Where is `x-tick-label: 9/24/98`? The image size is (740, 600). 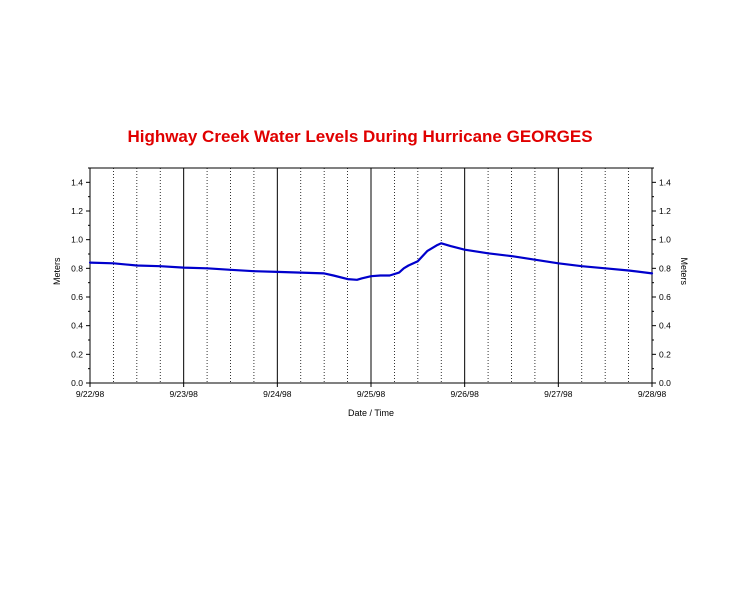
x-tick-label: 9/24/98 is located at coordinates (277, 394).